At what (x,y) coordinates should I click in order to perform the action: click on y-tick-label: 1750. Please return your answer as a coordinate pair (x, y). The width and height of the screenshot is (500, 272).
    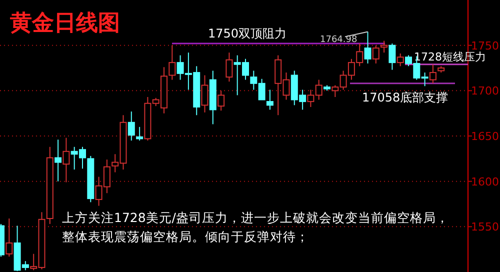
    Looking at the image, I should click on (485, 45).